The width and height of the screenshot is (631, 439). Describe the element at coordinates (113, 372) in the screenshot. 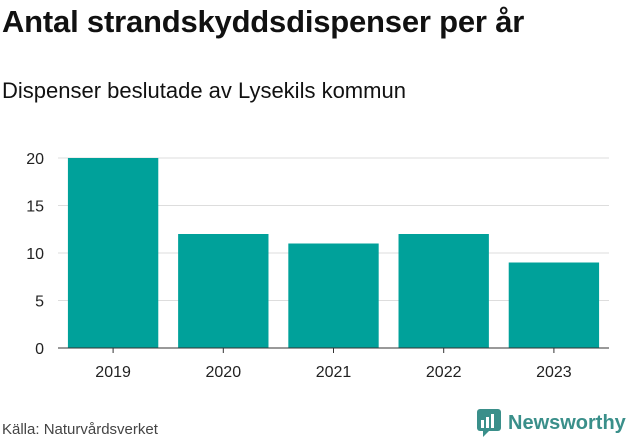

I see `x-tick-label: 2019` at that location.